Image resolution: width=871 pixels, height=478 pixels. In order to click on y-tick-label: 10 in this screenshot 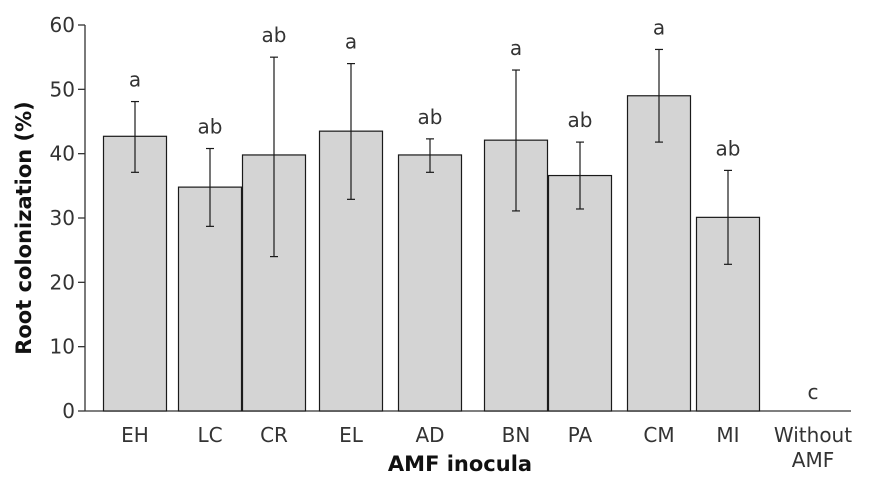, I will do `click(62, 347)`.